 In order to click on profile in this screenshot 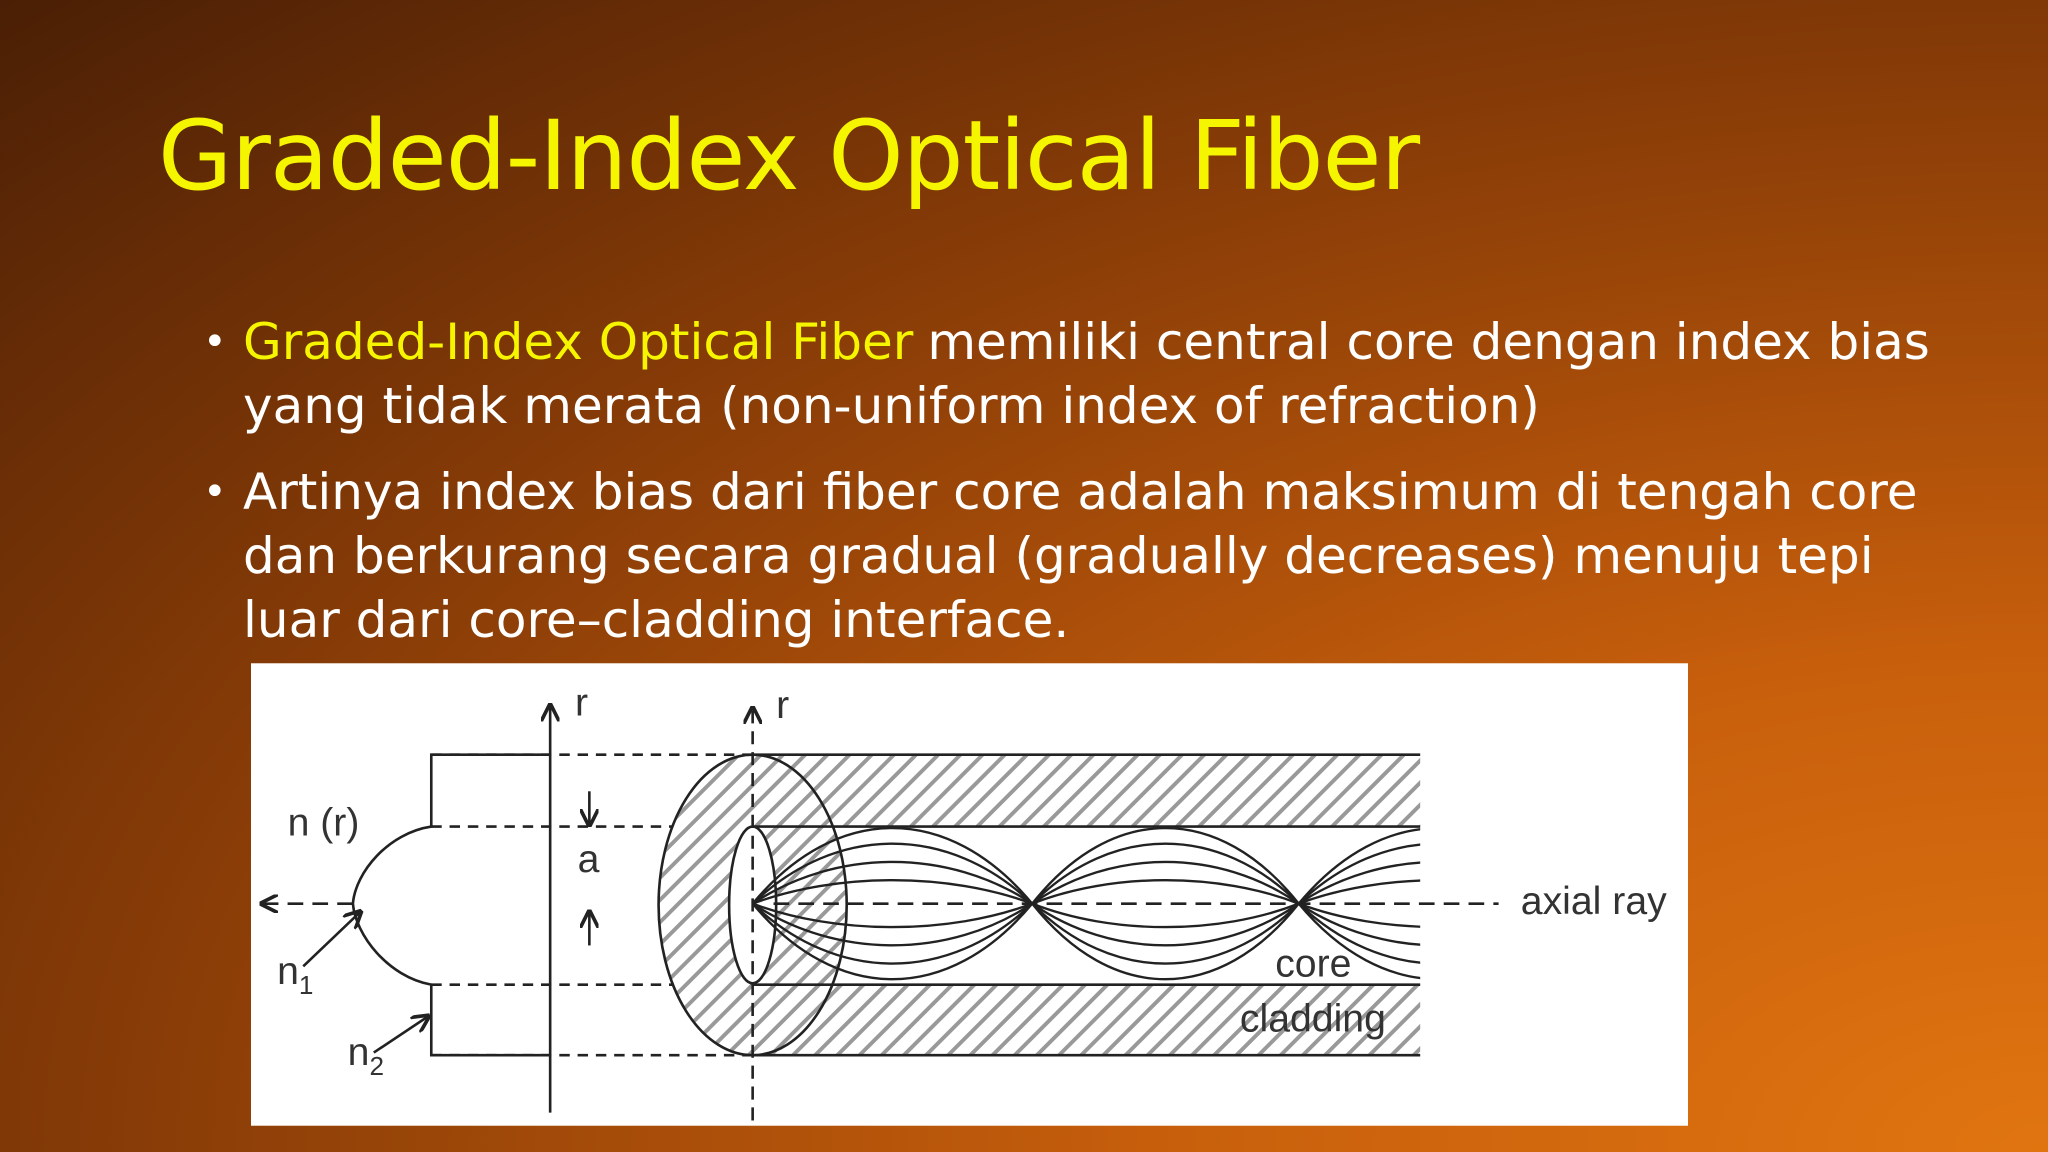, I will do `click(507, 909)`.